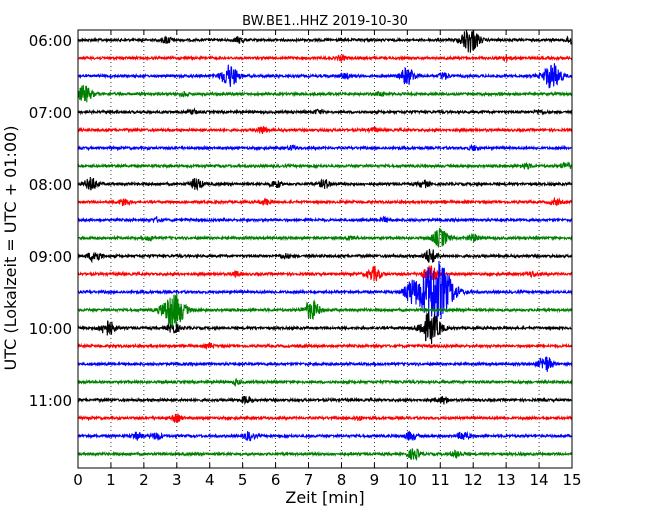 The width and height of the screenshot is (650, 520). I want to click on x-tick-label: 5, so click(243, 480).